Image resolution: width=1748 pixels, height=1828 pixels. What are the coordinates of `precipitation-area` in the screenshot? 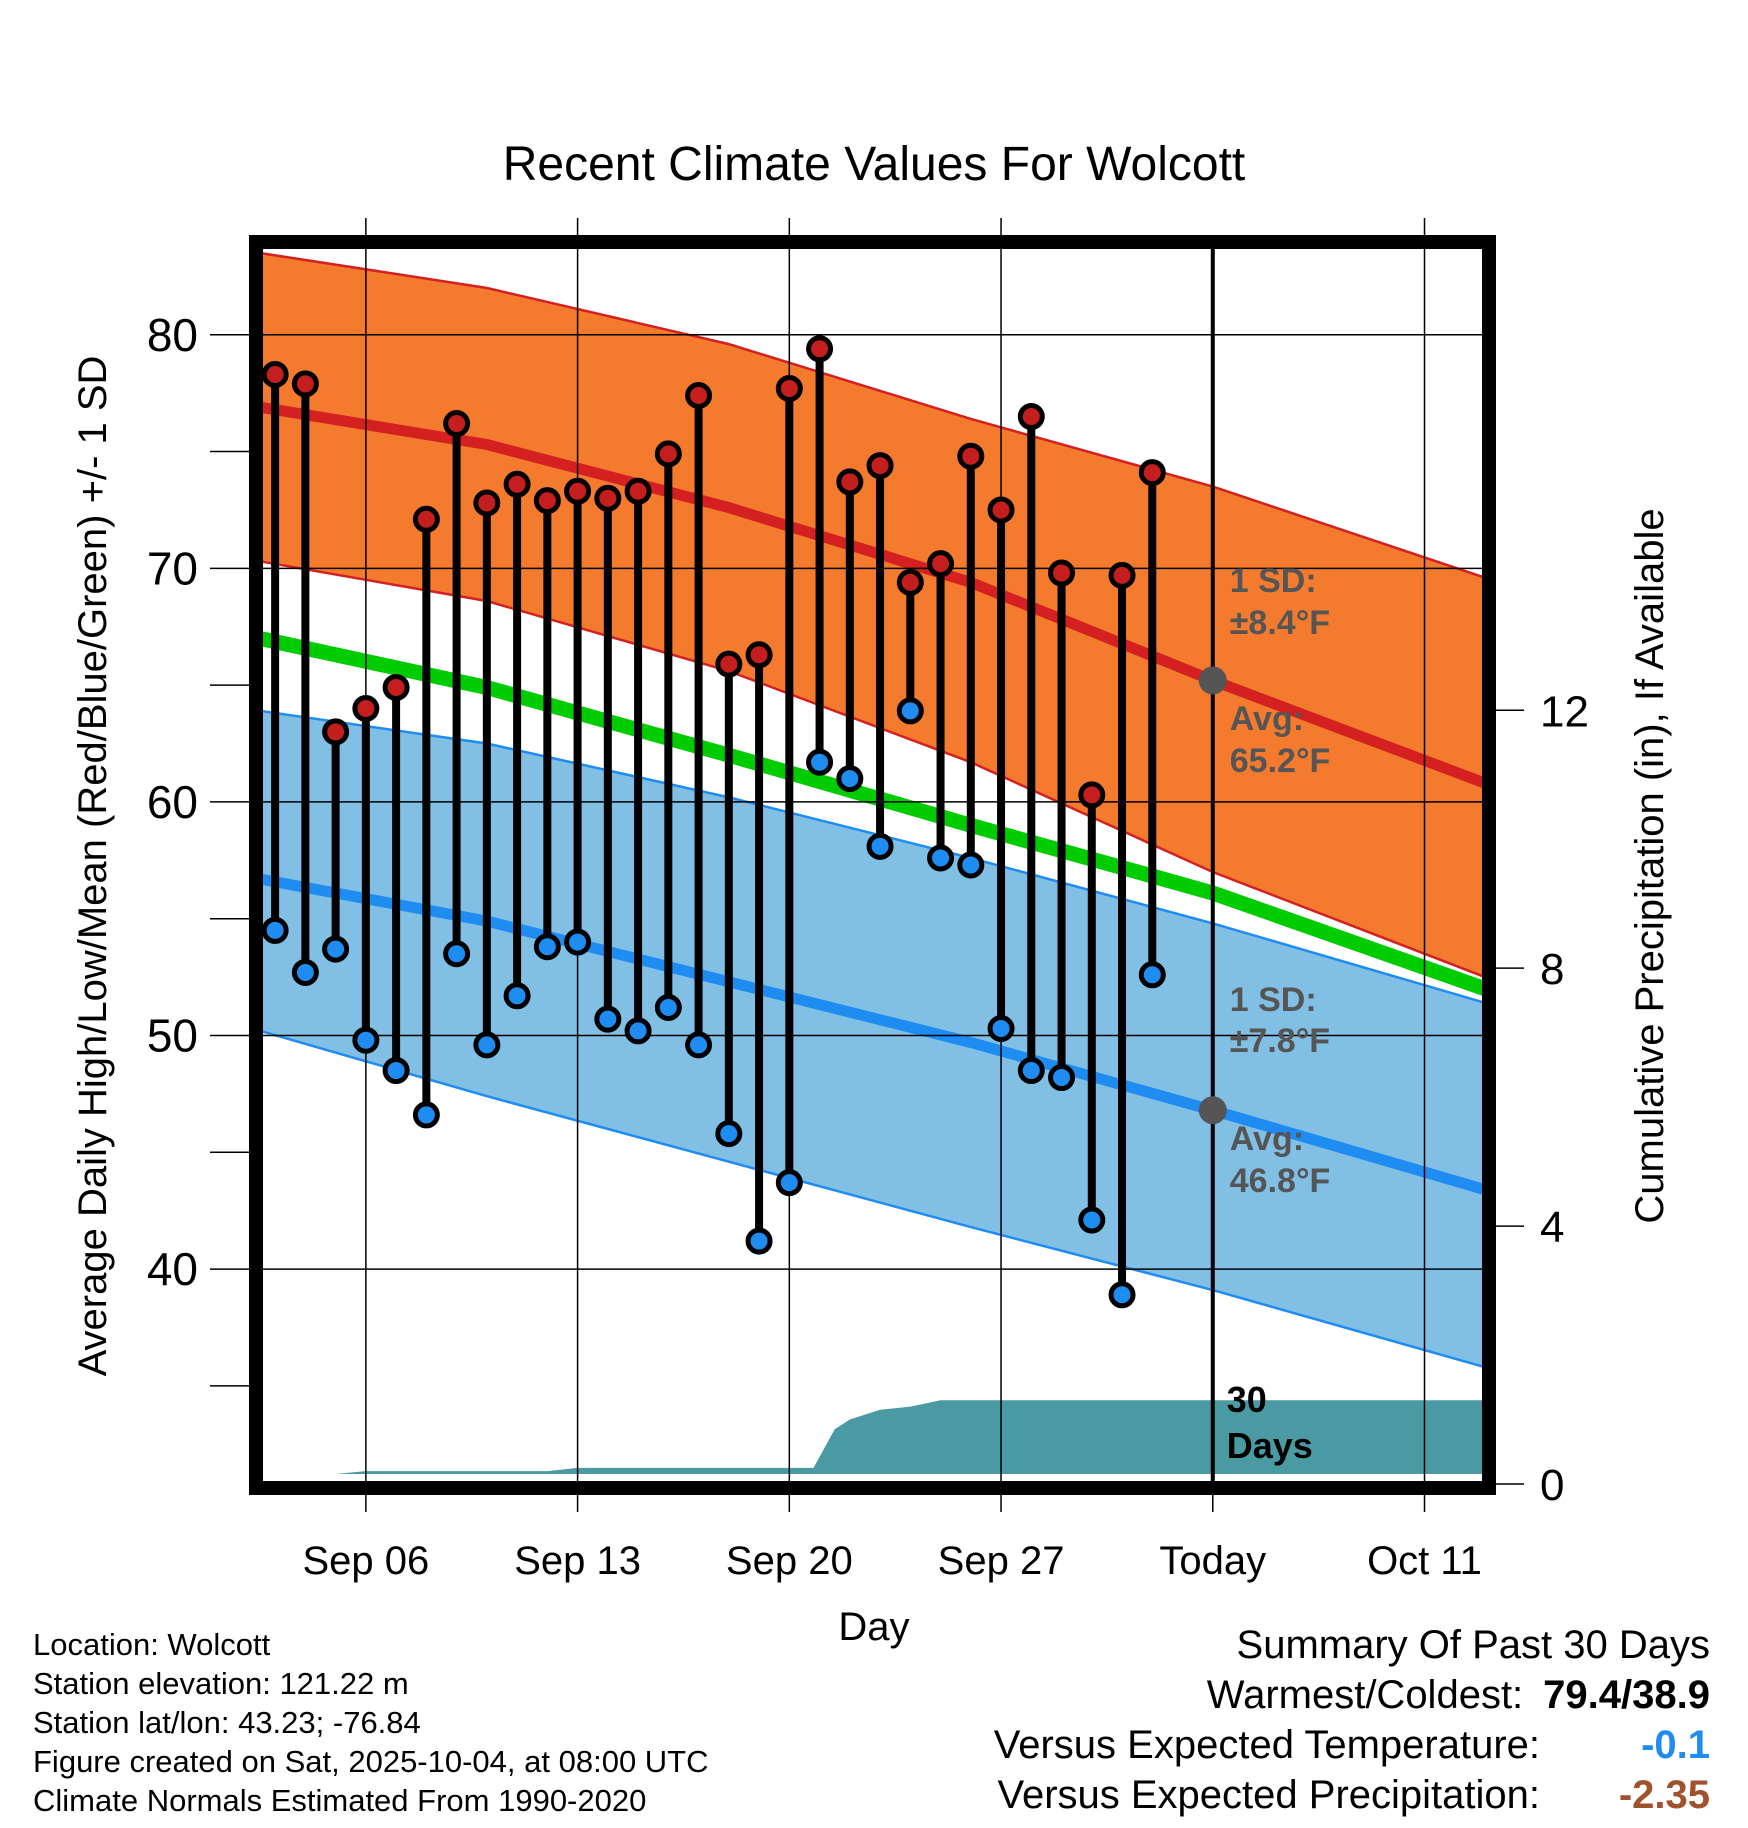 It's located at (872, 1437).